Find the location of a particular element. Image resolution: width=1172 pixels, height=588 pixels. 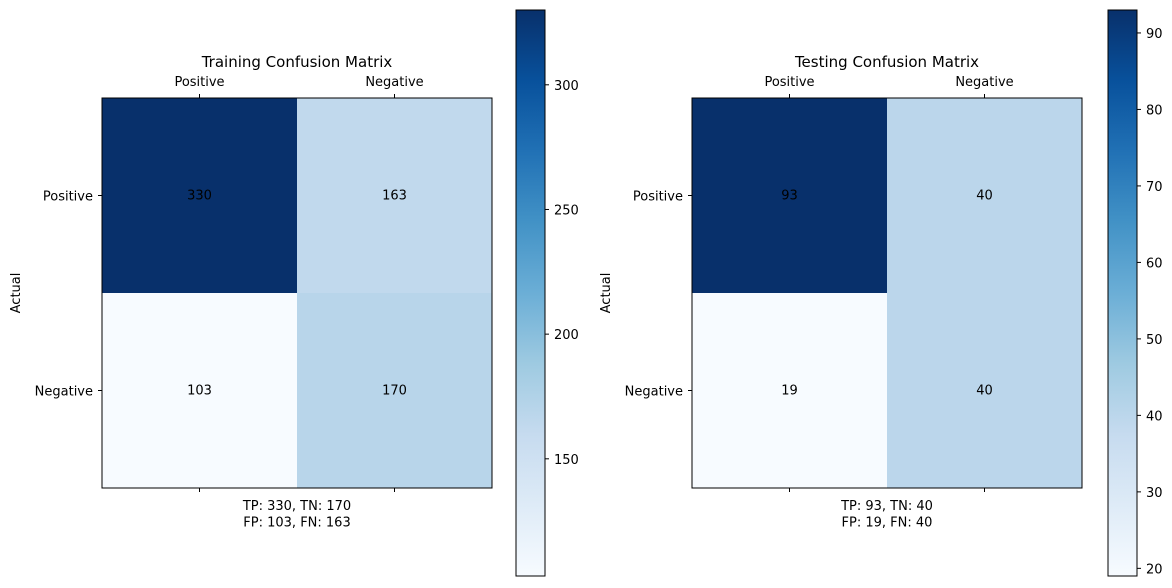

chart-title: Testing Confusion Matrix is located at coordinates (886, 62).